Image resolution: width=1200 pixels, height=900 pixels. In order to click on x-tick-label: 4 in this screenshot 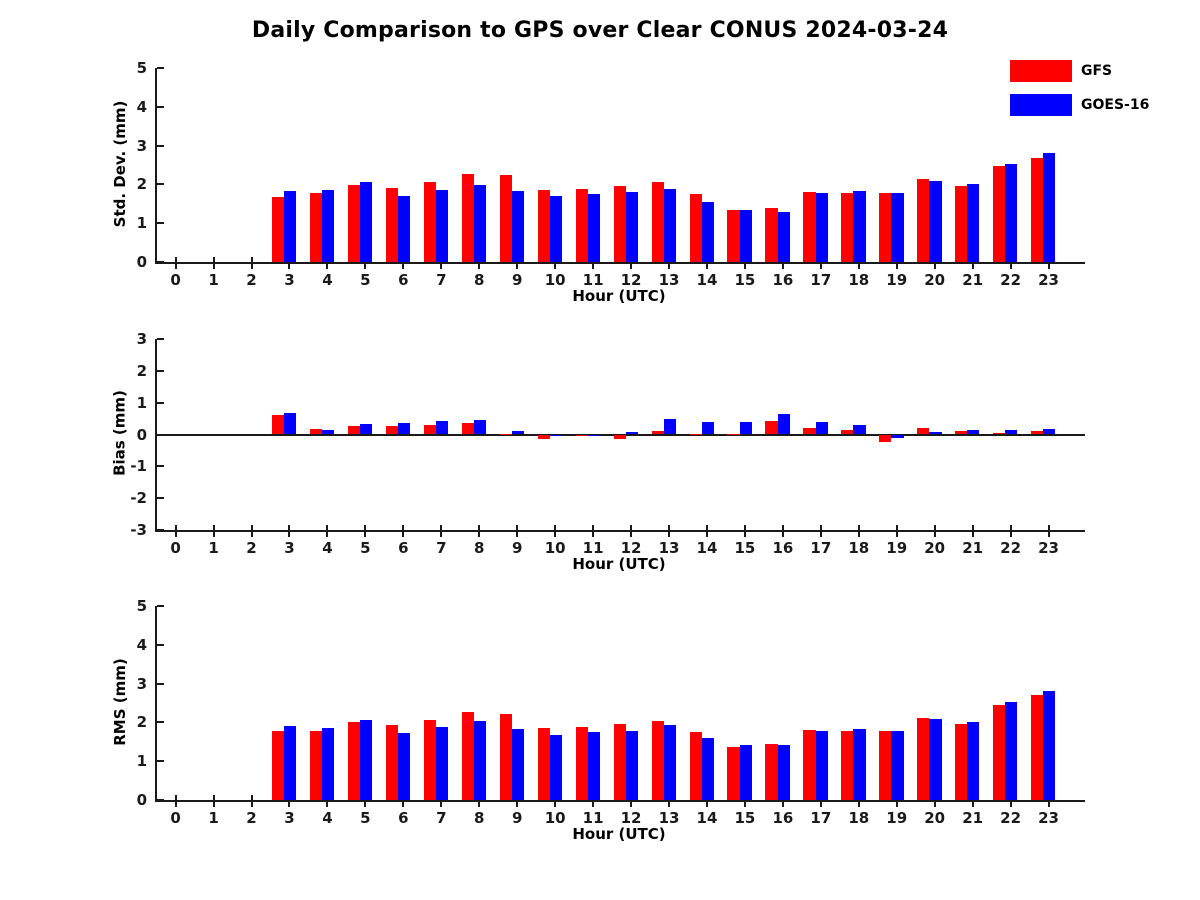, I will do `click(327, 818)`.